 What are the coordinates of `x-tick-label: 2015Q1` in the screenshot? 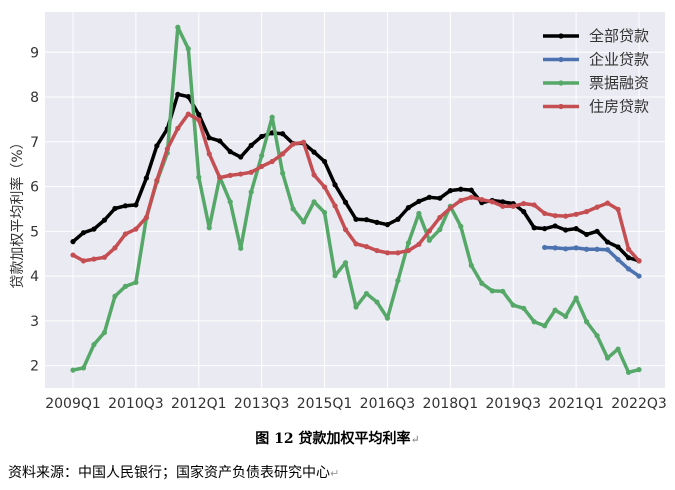 It's located at (325, 404).